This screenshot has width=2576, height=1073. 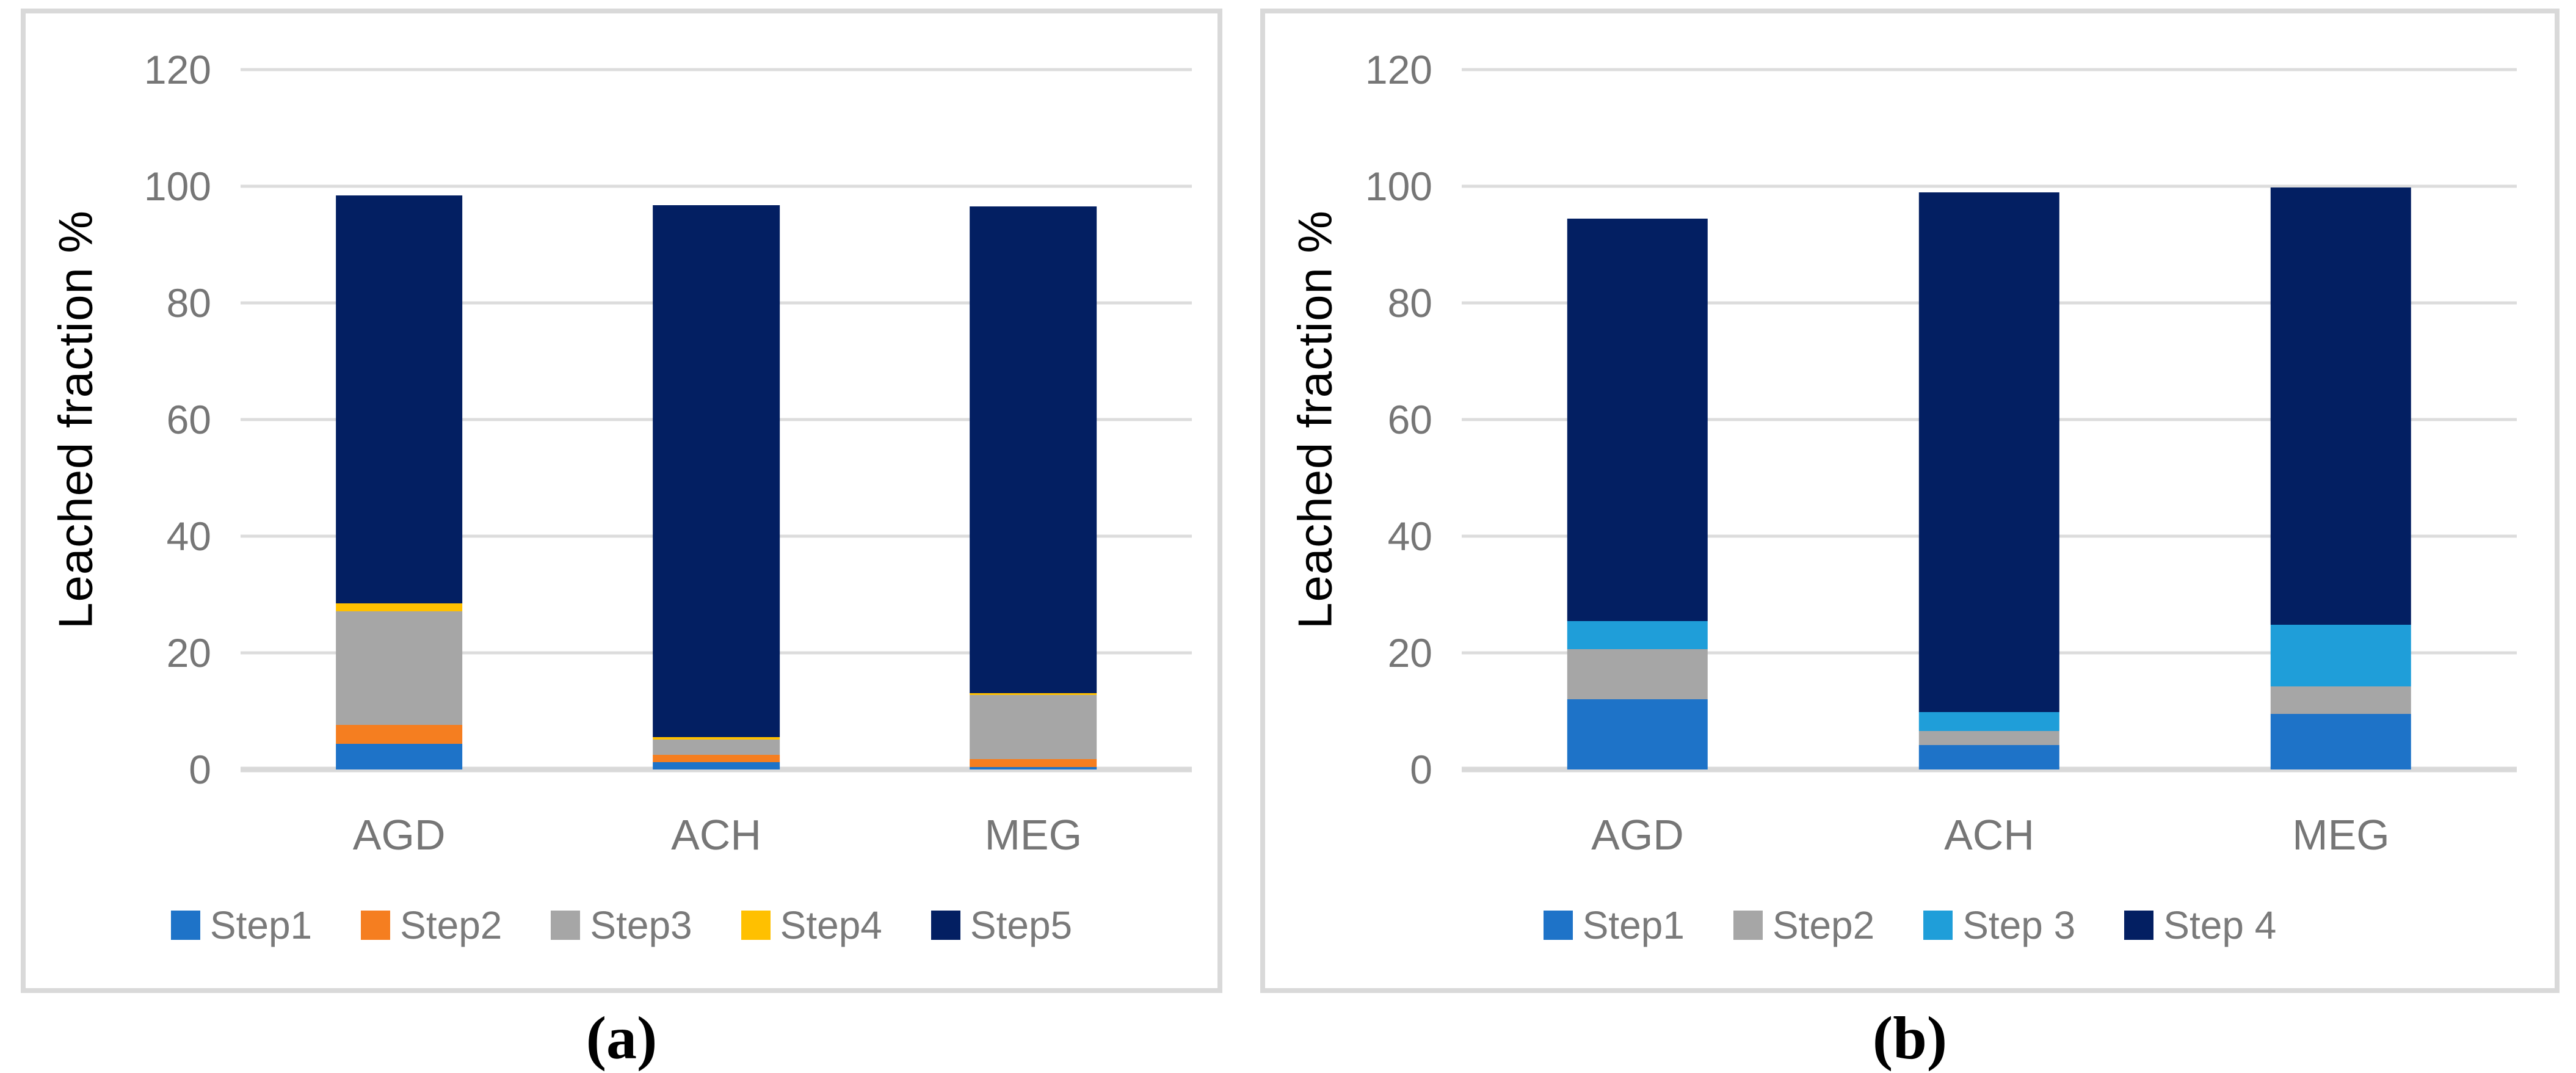 What do you see at coordinates (75, 419) in the screenshot?
I see `y-axis-title-a: Leached fraction %` at bounding box center [75, 419].